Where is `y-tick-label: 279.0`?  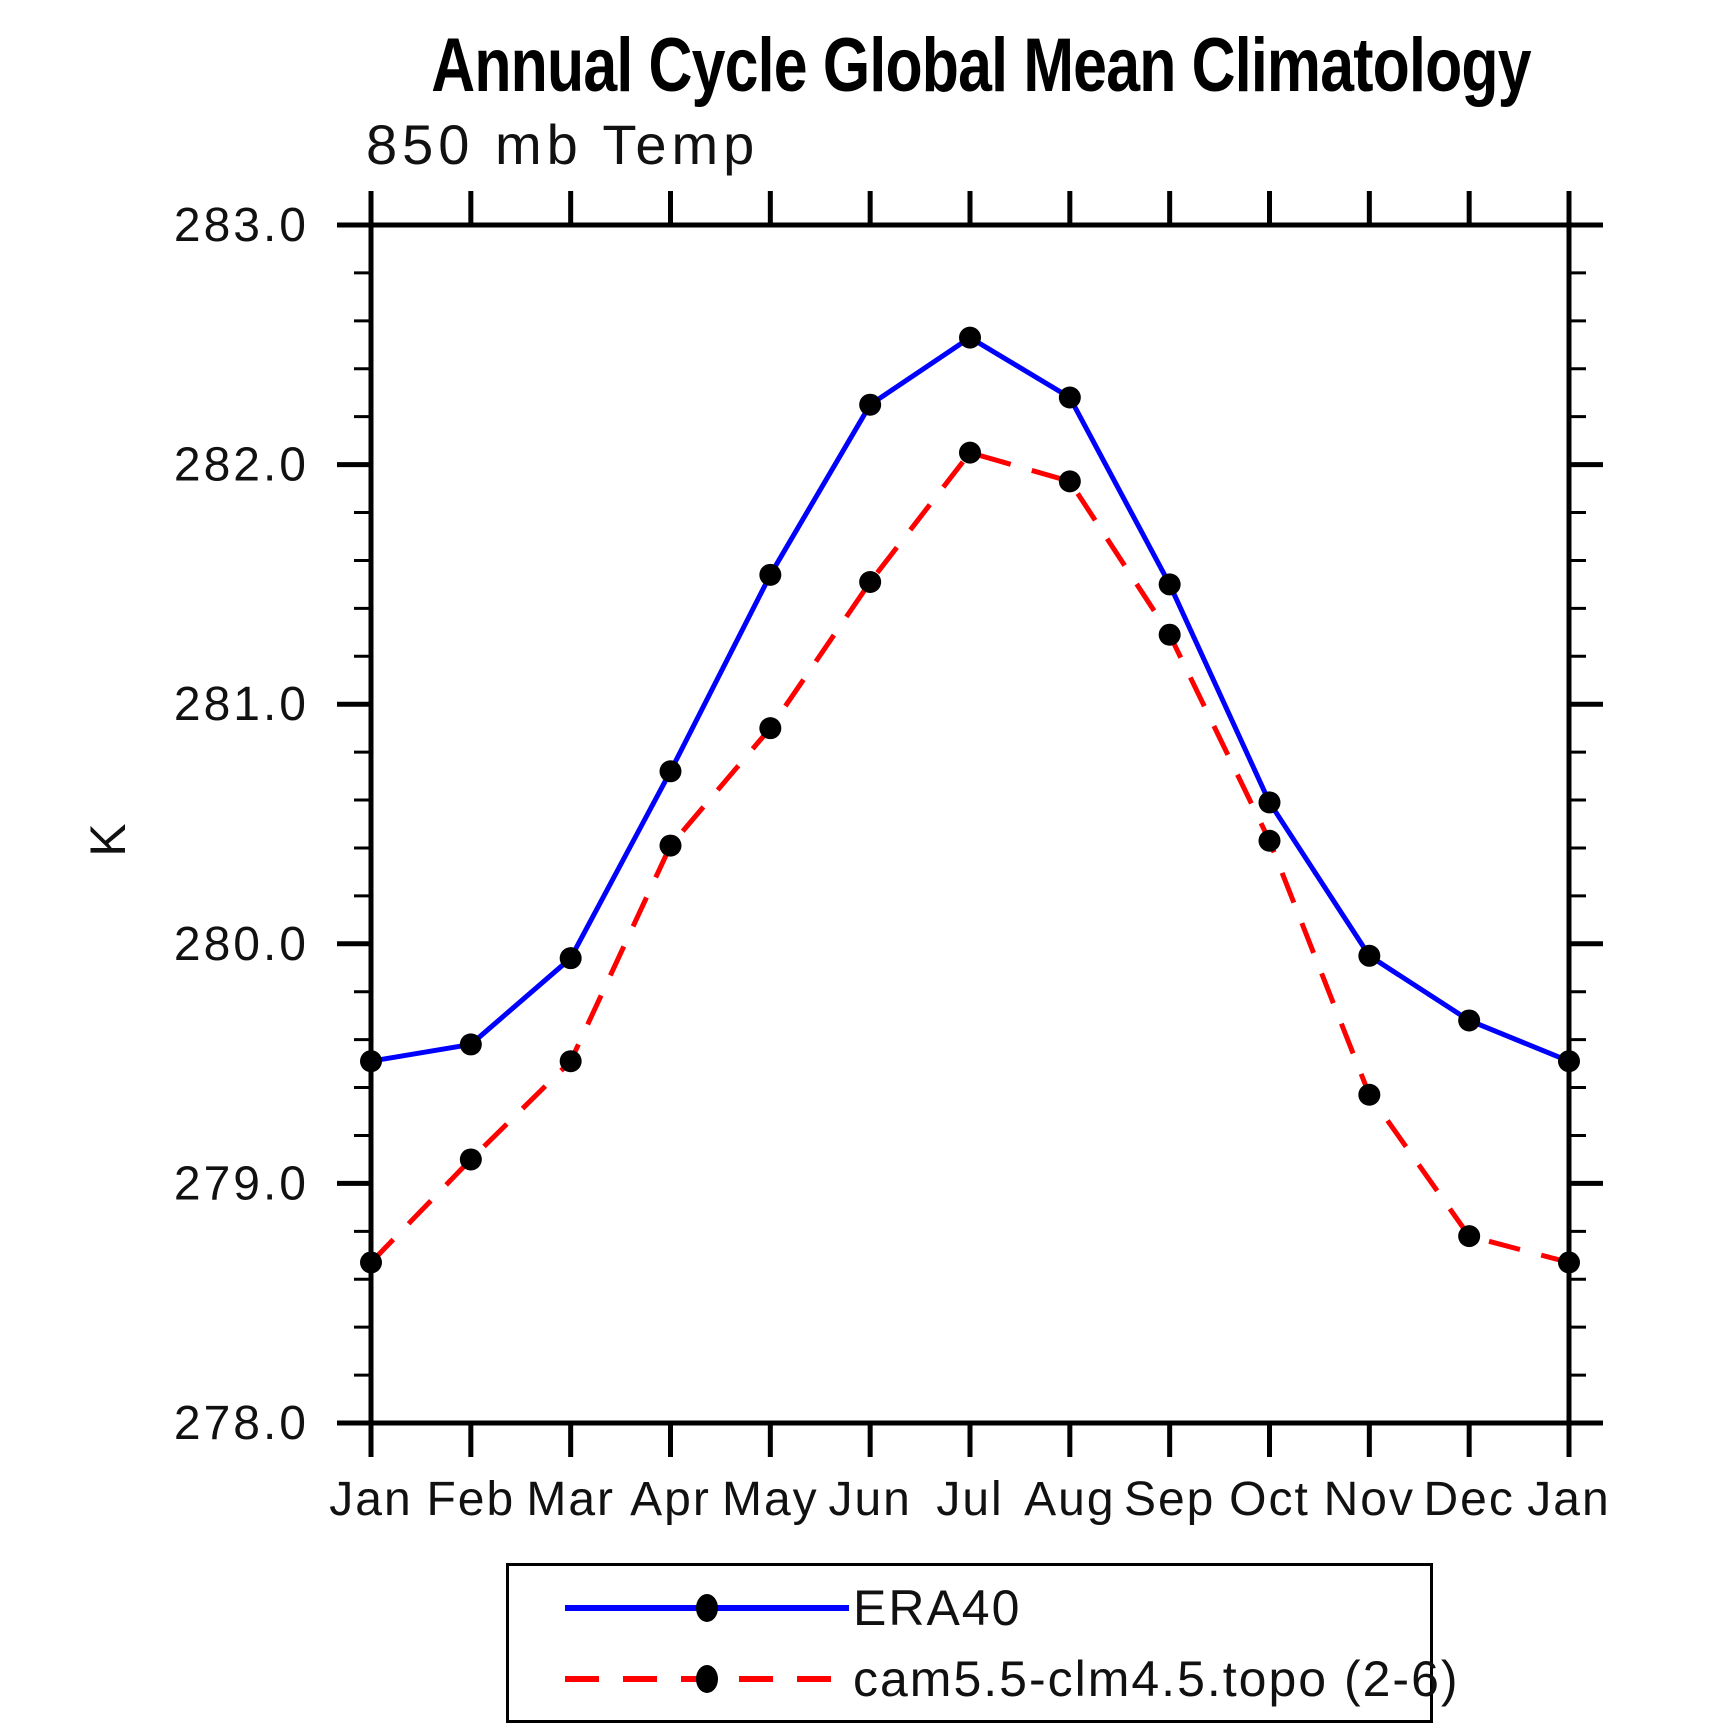 y-tick-label: 279.0 is located at coordinates (241, 1183).